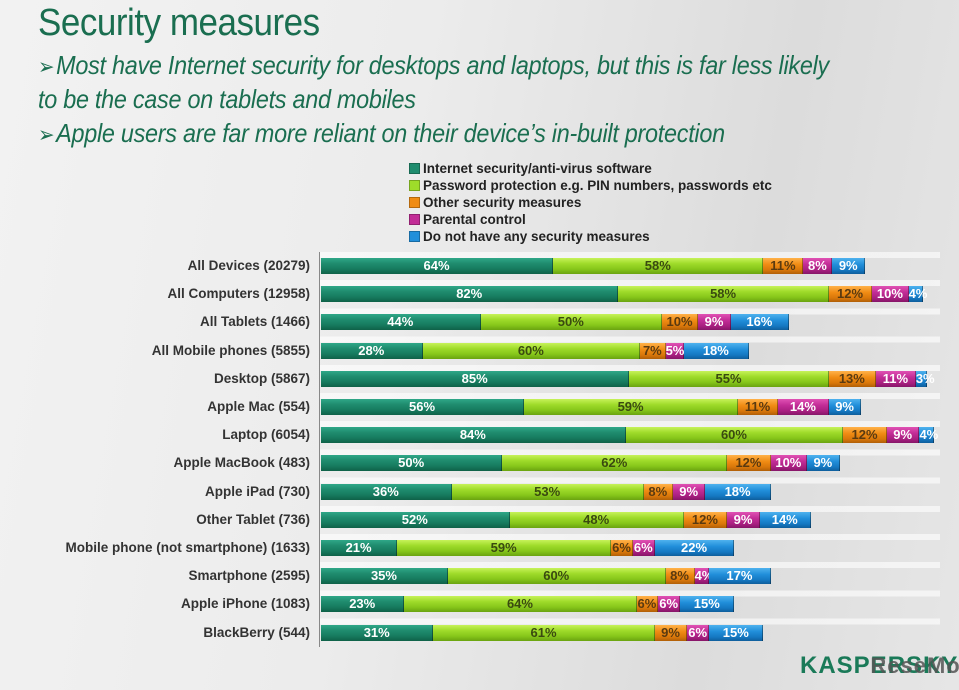 The image size is (959, 690). What do you see at coordinates (257, 491) in the screenshot?
I see `category-label: Apple iPad (730)` at bounding box center [257, 491].